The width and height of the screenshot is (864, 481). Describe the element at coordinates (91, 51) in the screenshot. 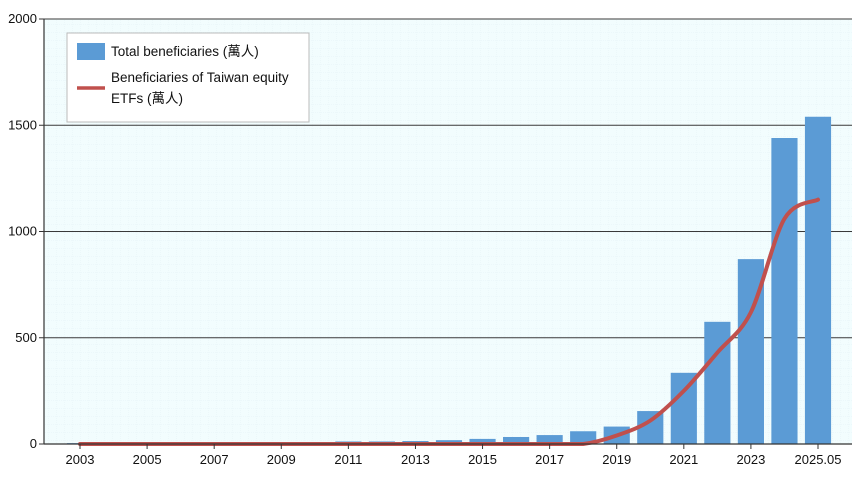

I see `legend-swatch-total` at that location.